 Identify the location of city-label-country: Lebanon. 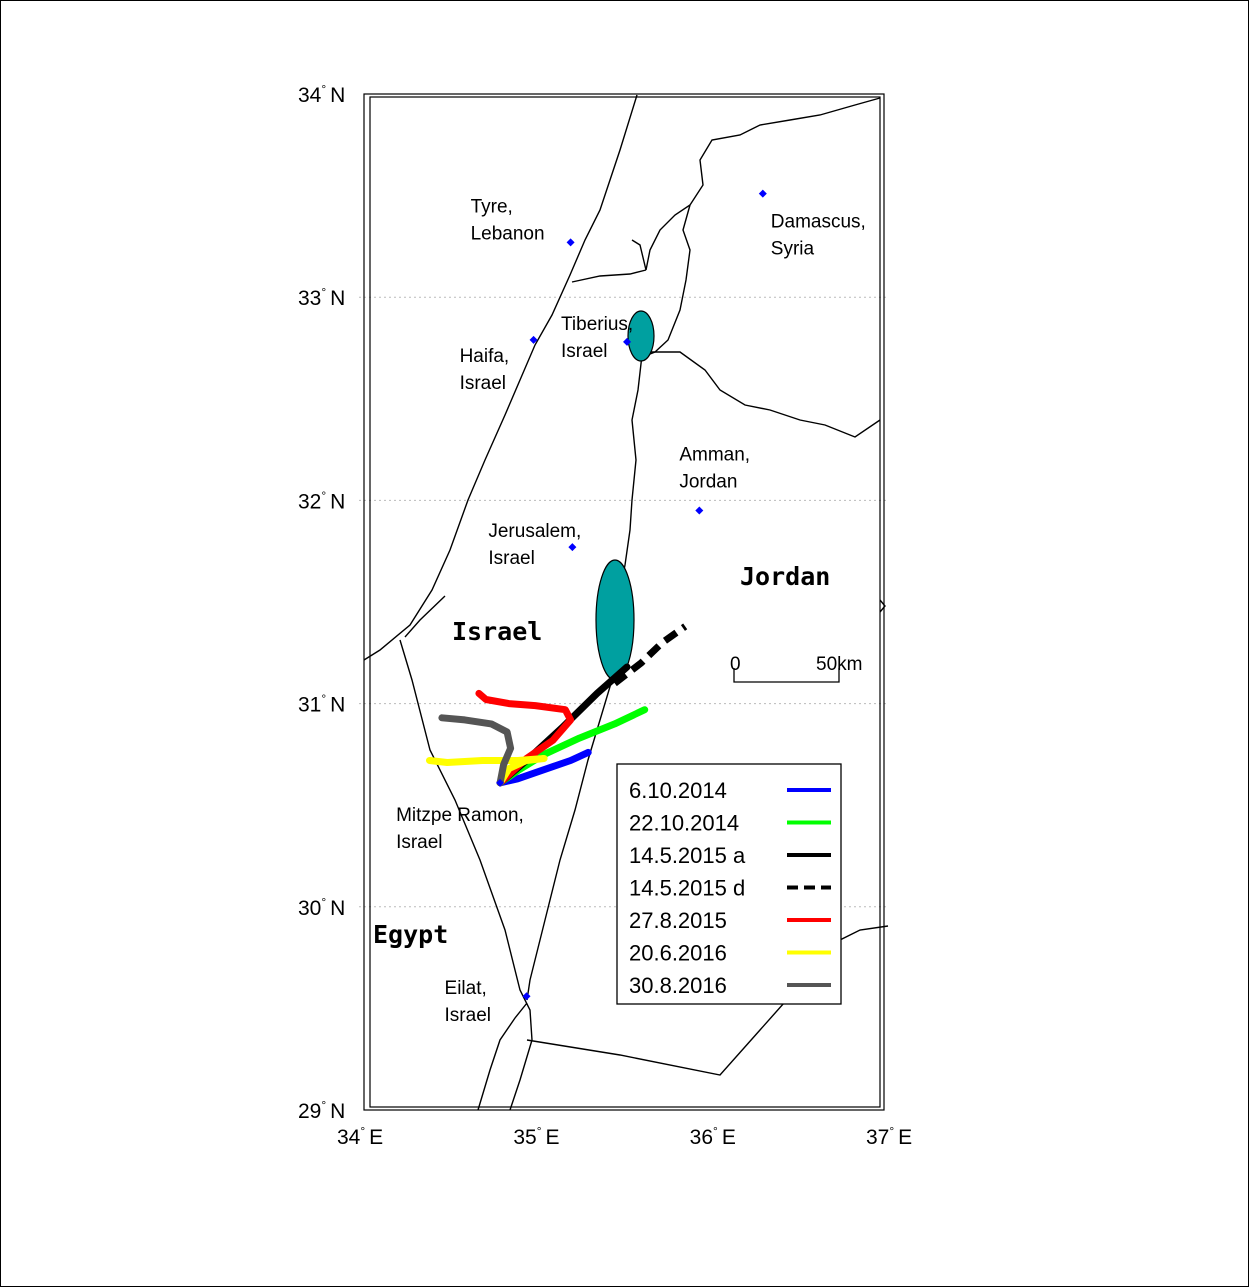
(508, 233).